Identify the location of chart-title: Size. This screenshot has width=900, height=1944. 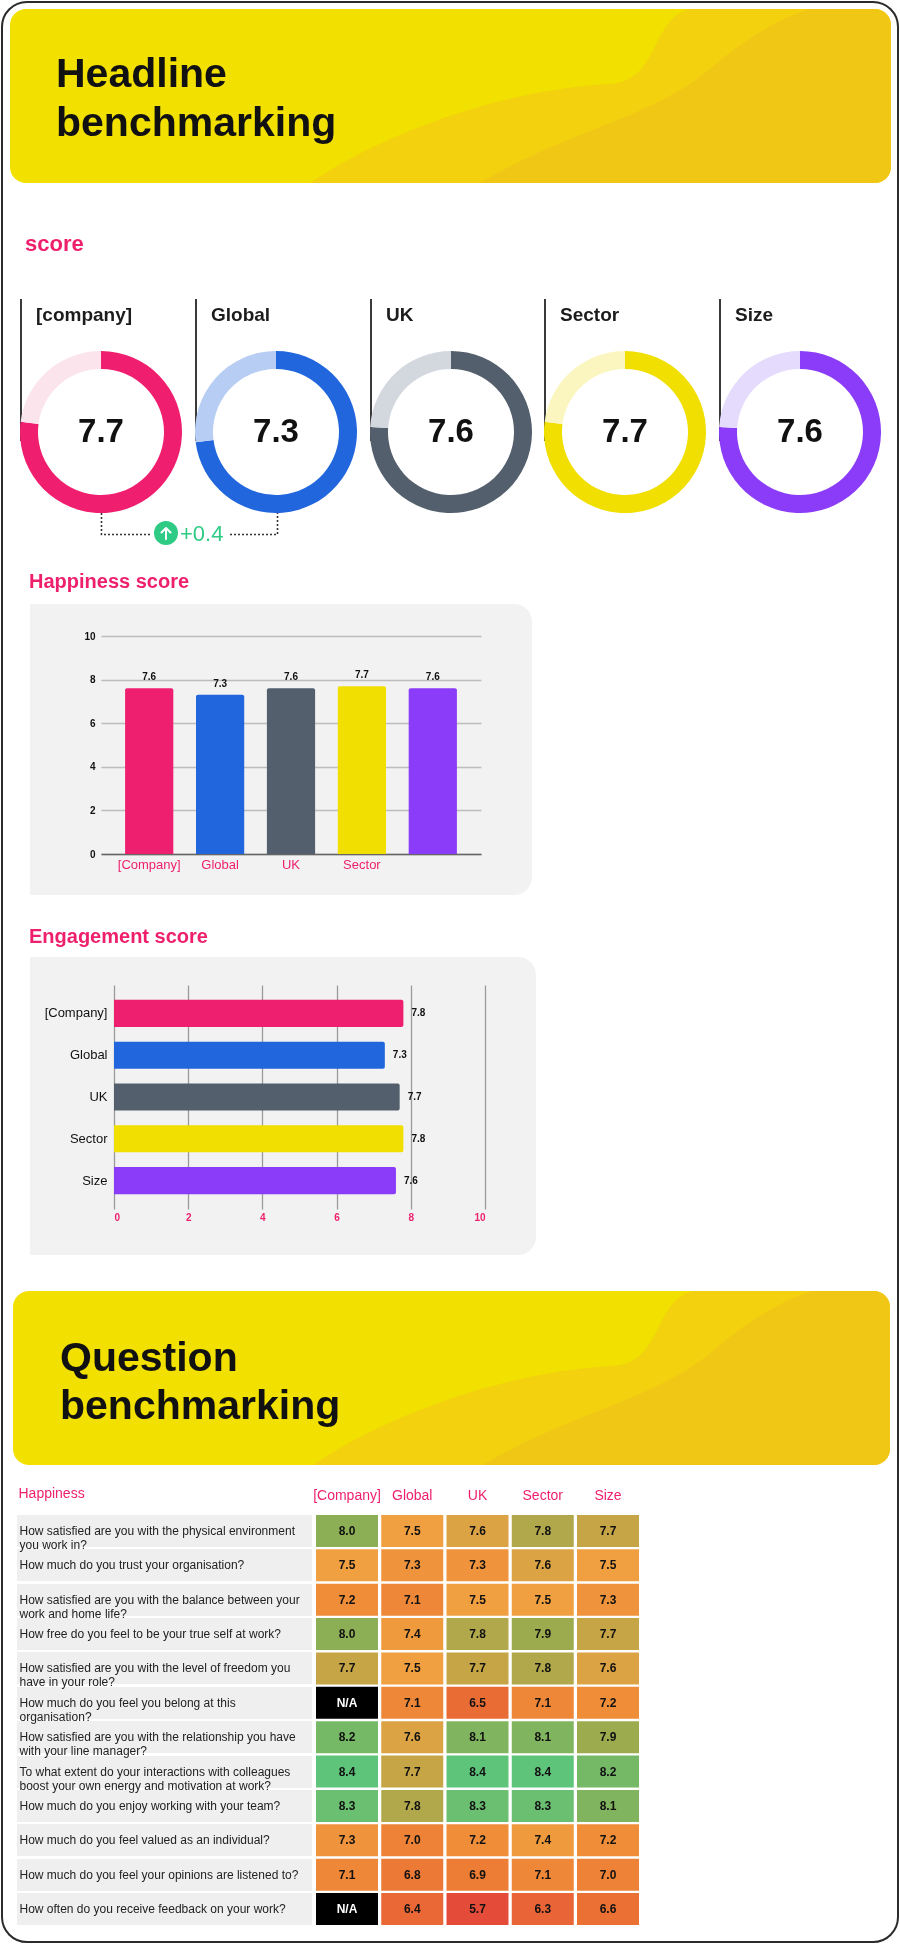
(754, 314).